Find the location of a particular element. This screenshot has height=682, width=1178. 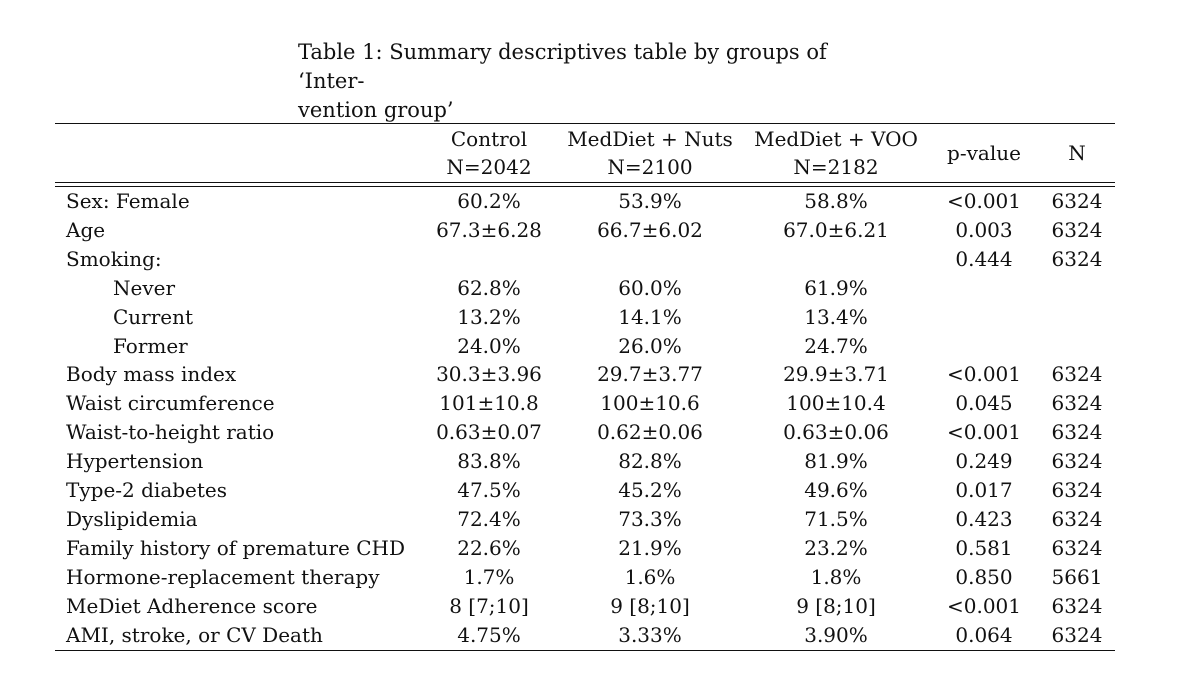

row-label: Smoking: is located at coordinates (114, 258).